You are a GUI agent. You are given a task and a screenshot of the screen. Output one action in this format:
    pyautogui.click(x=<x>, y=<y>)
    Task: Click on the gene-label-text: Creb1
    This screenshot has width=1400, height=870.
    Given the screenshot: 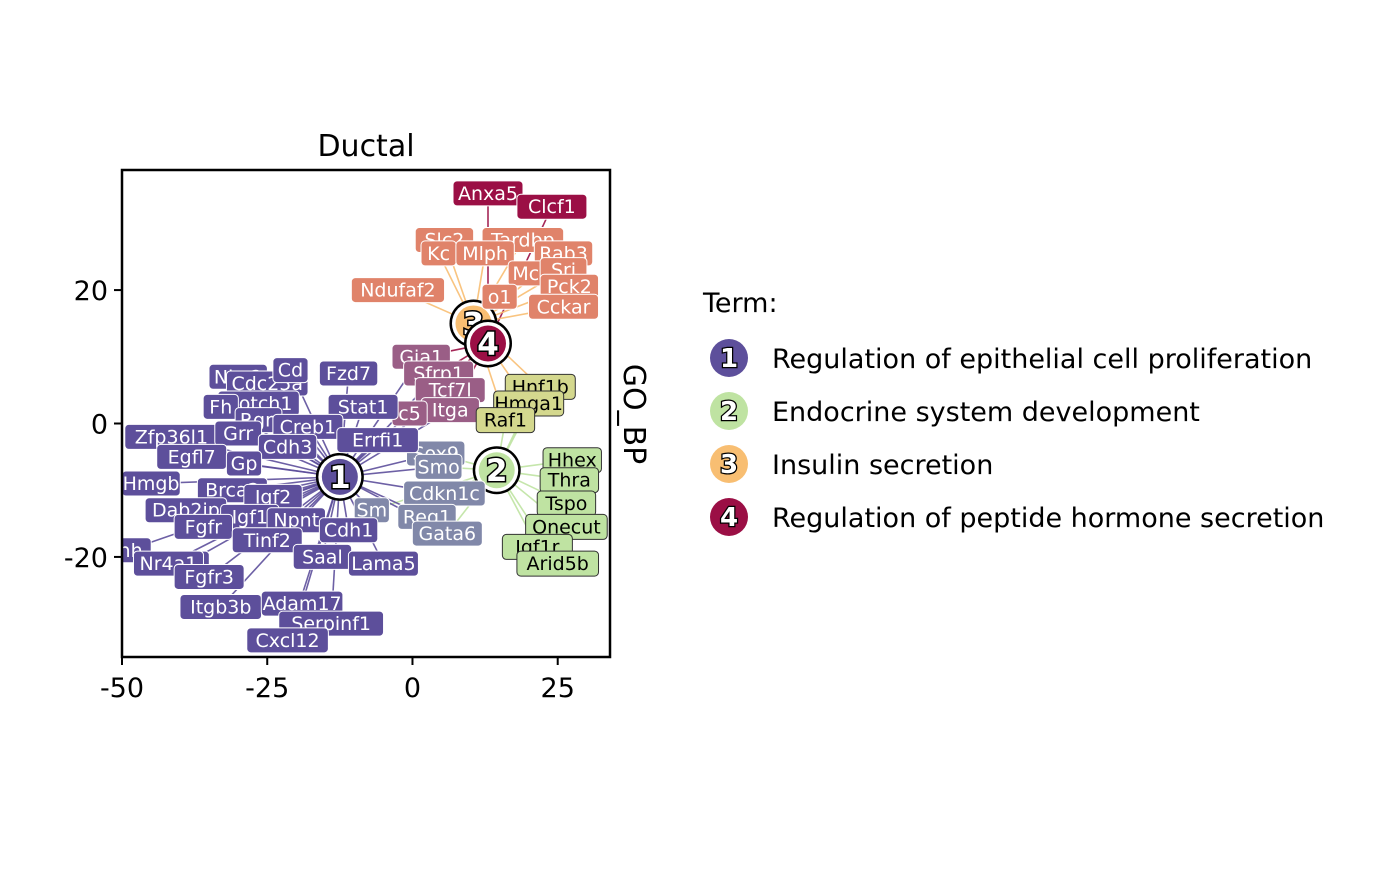 What is the action you would take?
    pyautogui.click(x=308, y=427)
    